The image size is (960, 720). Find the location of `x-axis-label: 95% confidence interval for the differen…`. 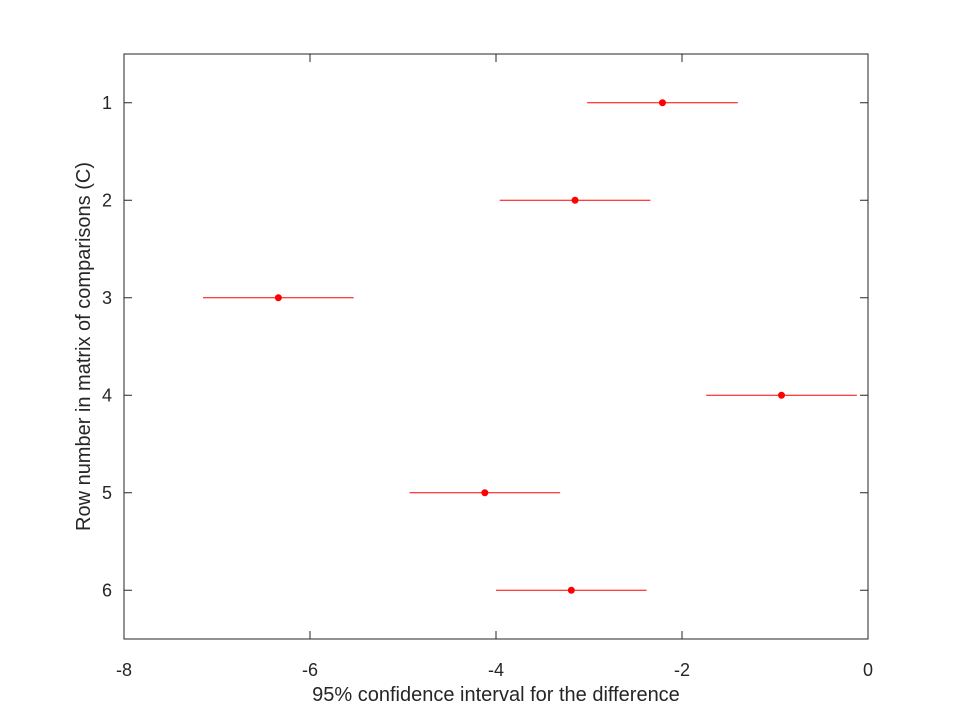

x-axis-label: 95% confidence interval for the differen… is located at coordinates (496, 695).